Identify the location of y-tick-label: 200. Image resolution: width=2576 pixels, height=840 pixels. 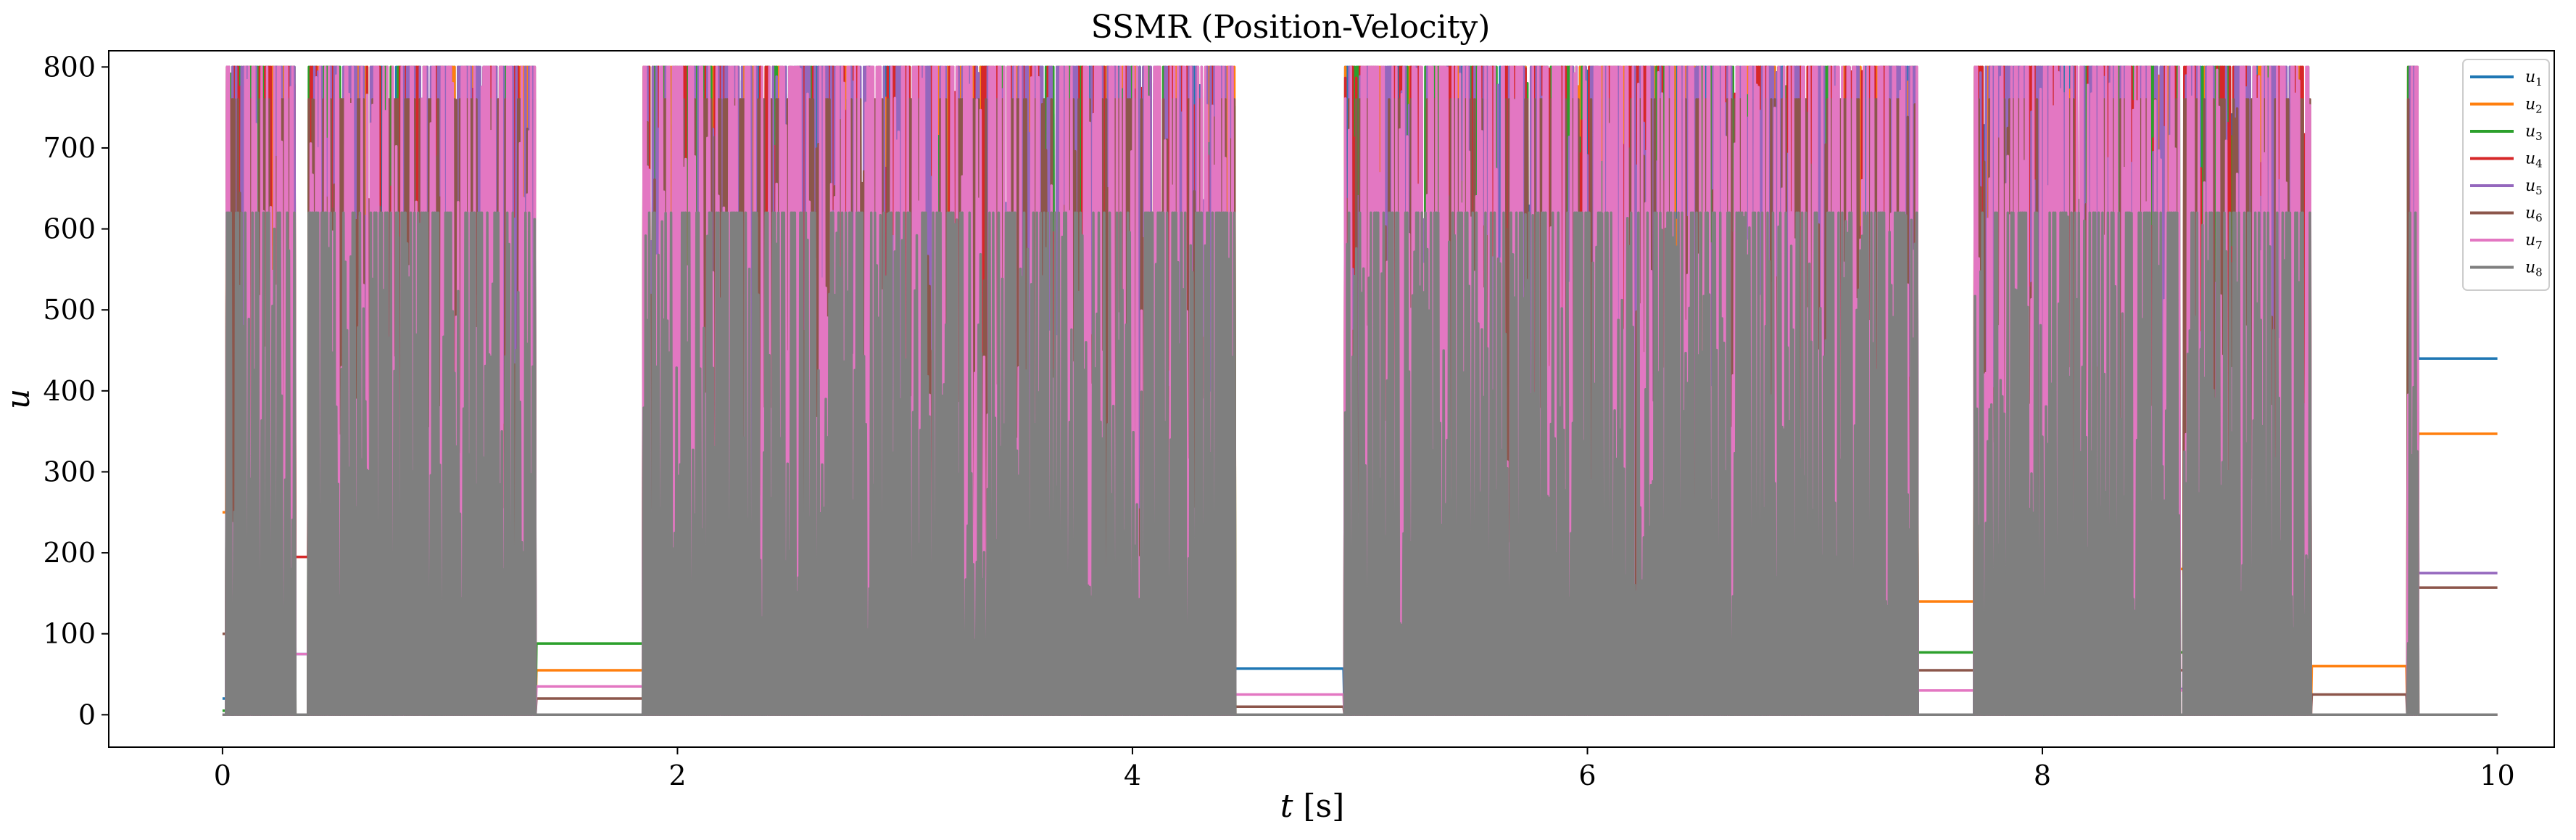
(69, 553).